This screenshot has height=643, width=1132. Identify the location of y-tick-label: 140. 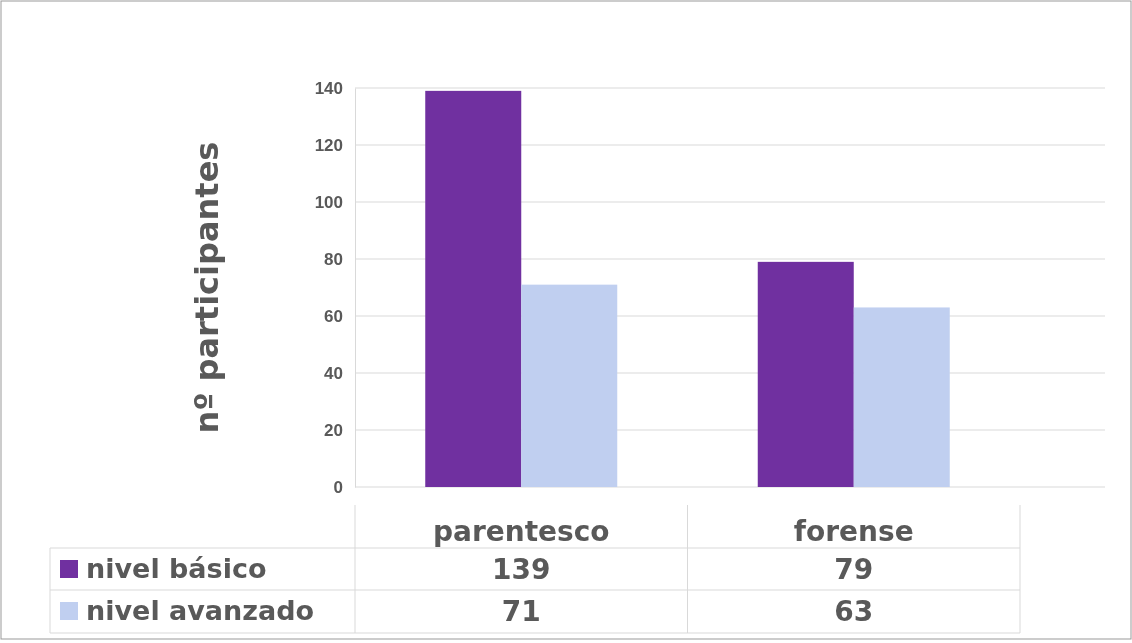
(328, 88).